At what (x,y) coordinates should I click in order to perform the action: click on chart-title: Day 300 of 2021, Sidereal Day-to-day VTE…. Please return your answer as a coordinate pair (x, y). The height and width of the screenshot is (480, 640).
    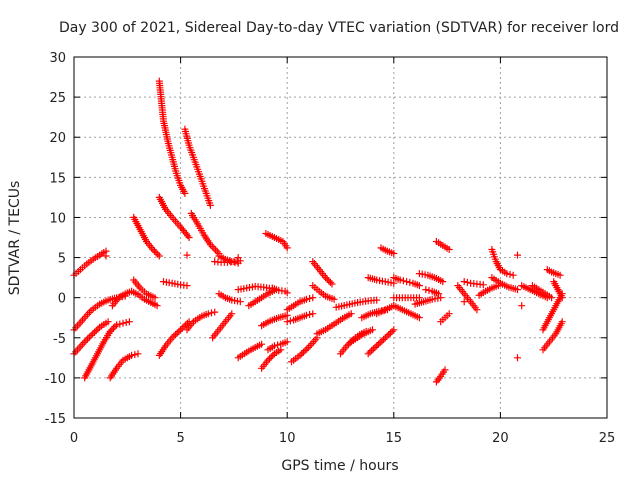
    Looking at the image, I should click on (339, 28).